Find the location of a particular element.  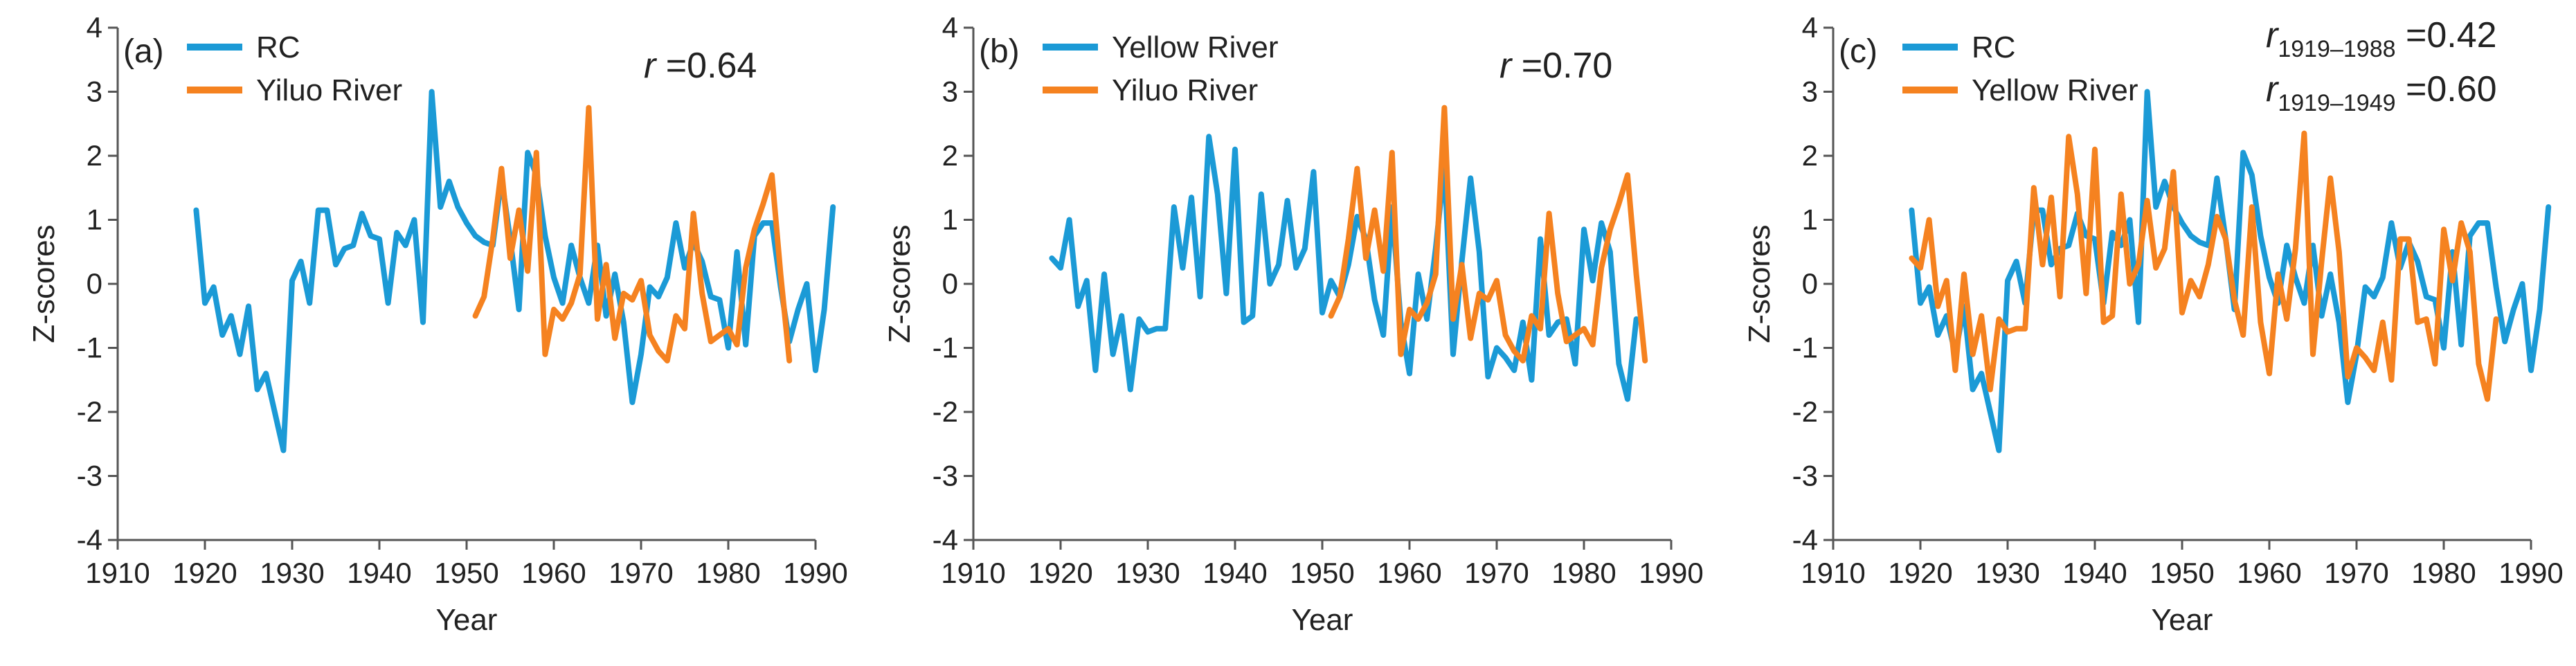

series-line-rc is located at coordinates (514, 271).